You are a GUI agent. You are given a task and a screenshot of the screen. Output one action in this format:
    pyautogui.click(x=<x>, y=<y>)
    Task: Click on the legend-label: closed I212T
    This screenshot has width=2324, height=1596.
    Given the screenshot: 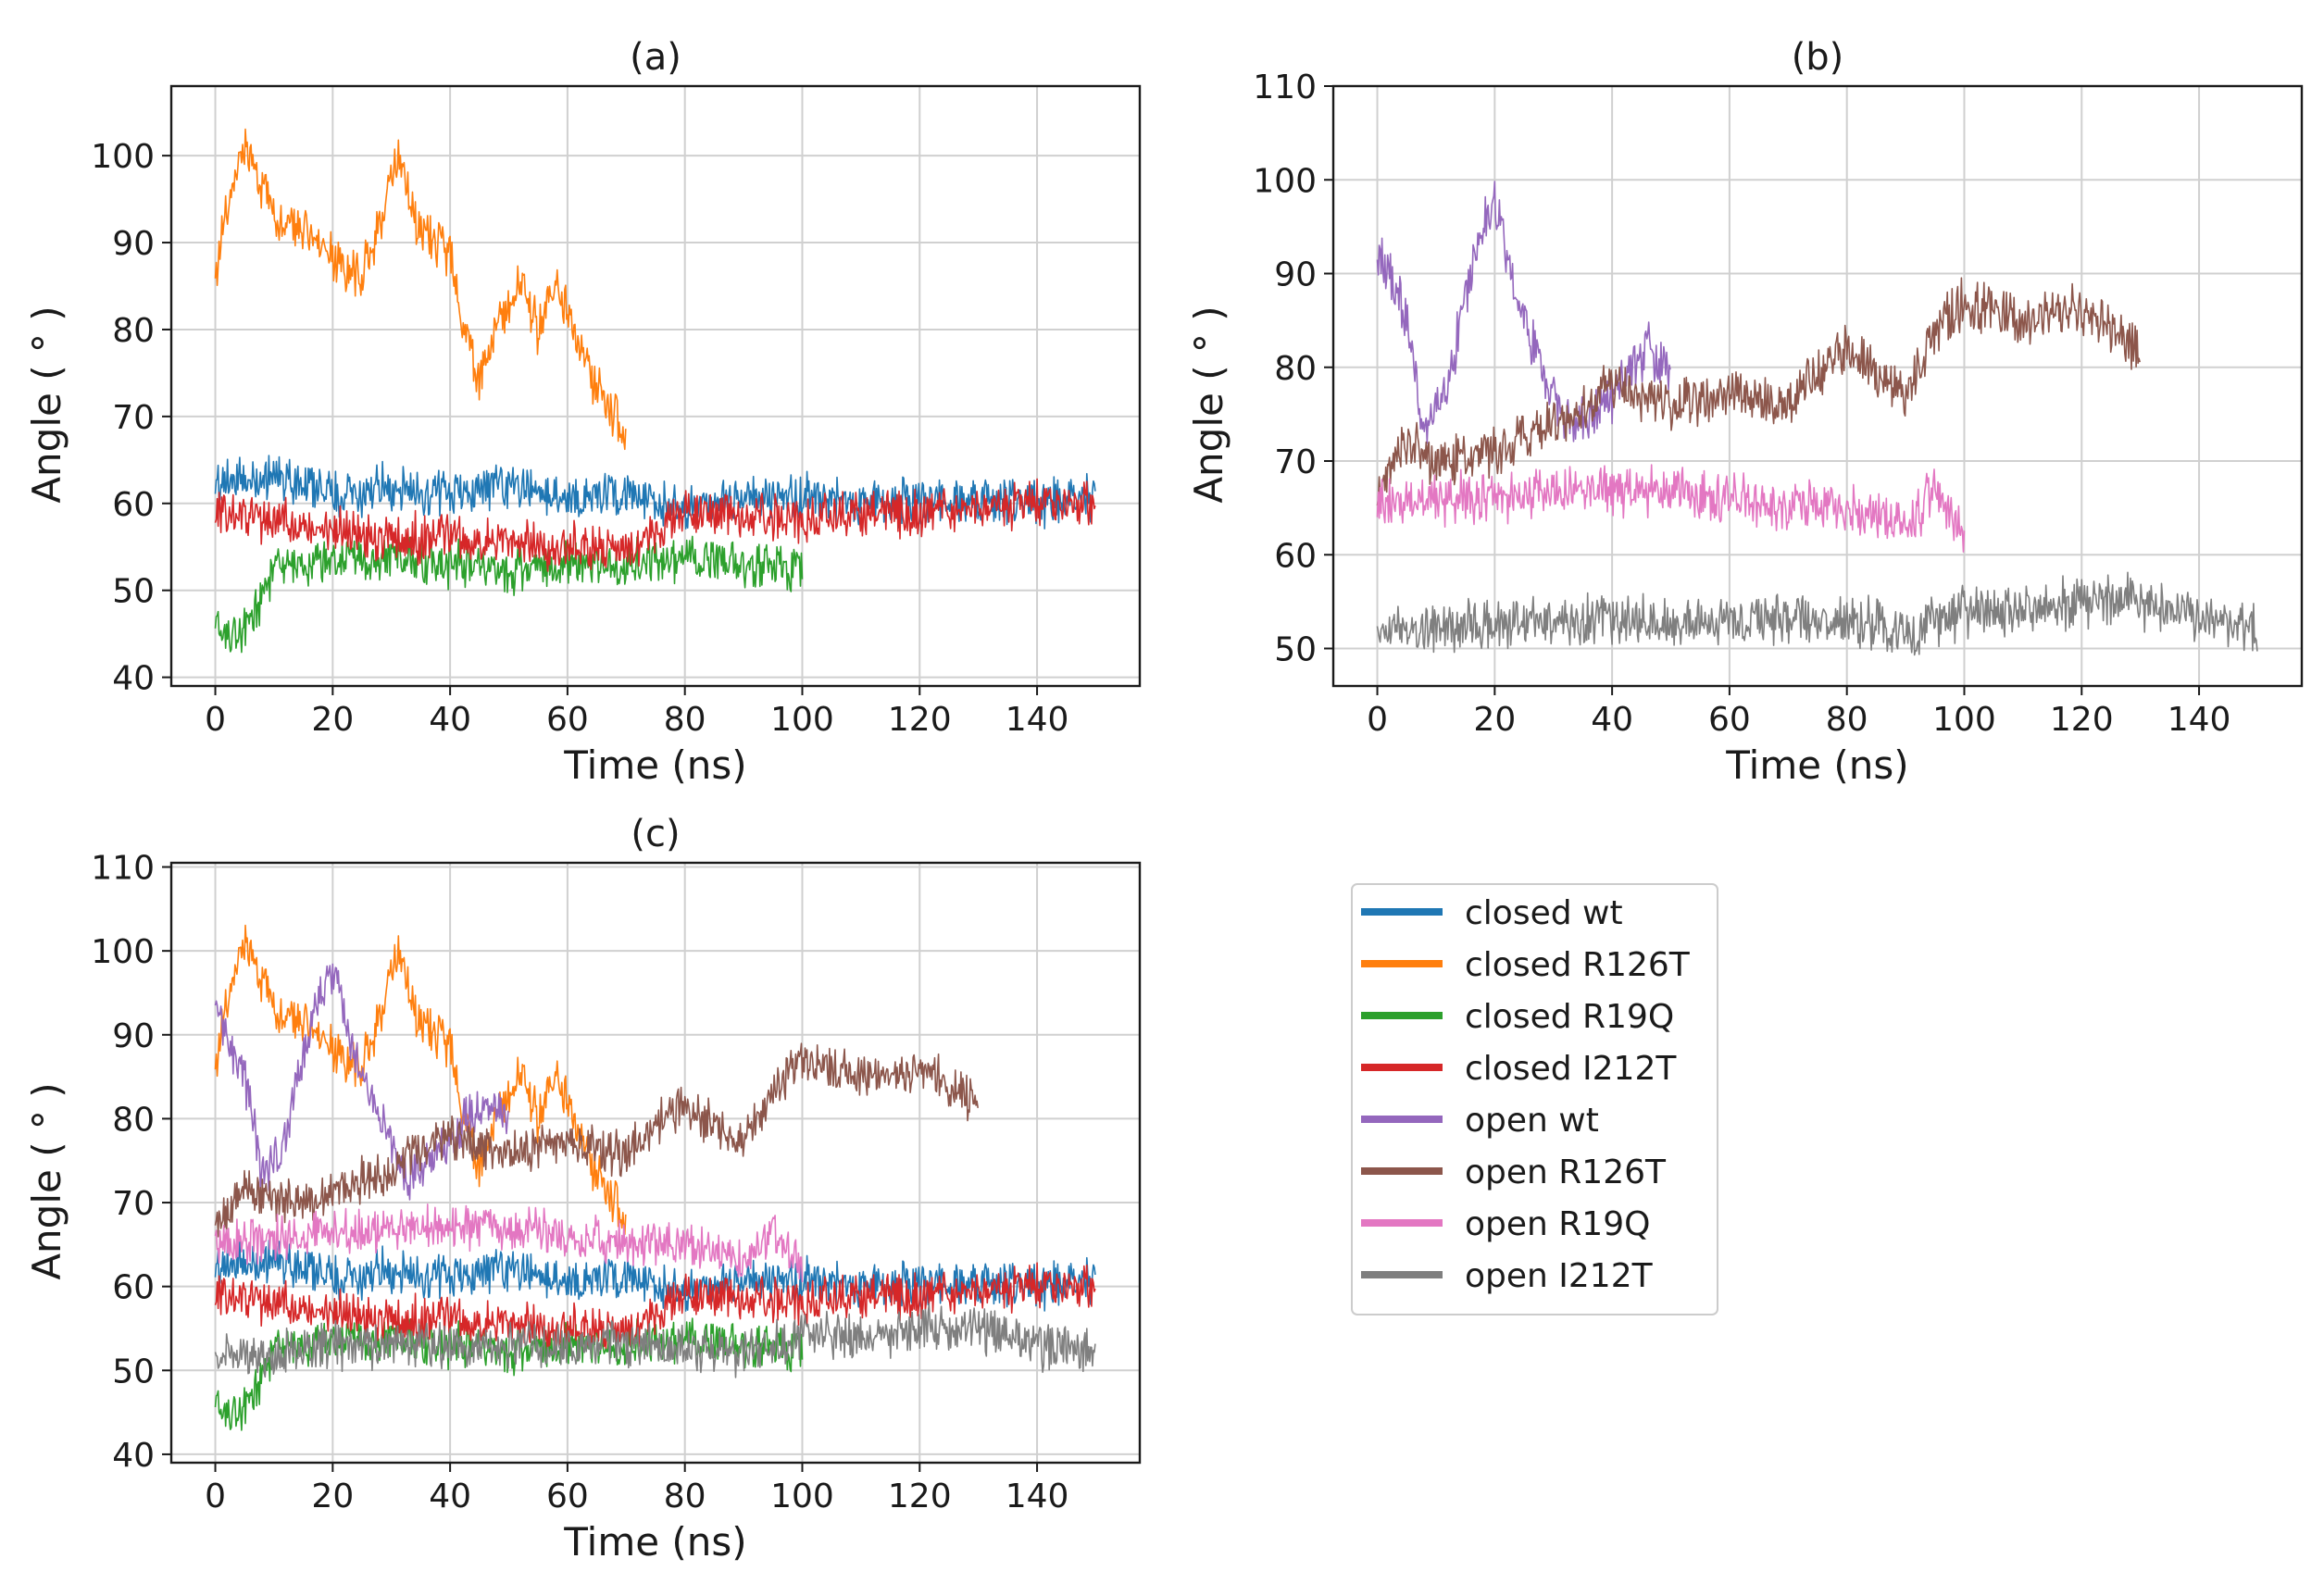 What is the action you would take?
    pyautogui.click(x=1571, y=1069)
    